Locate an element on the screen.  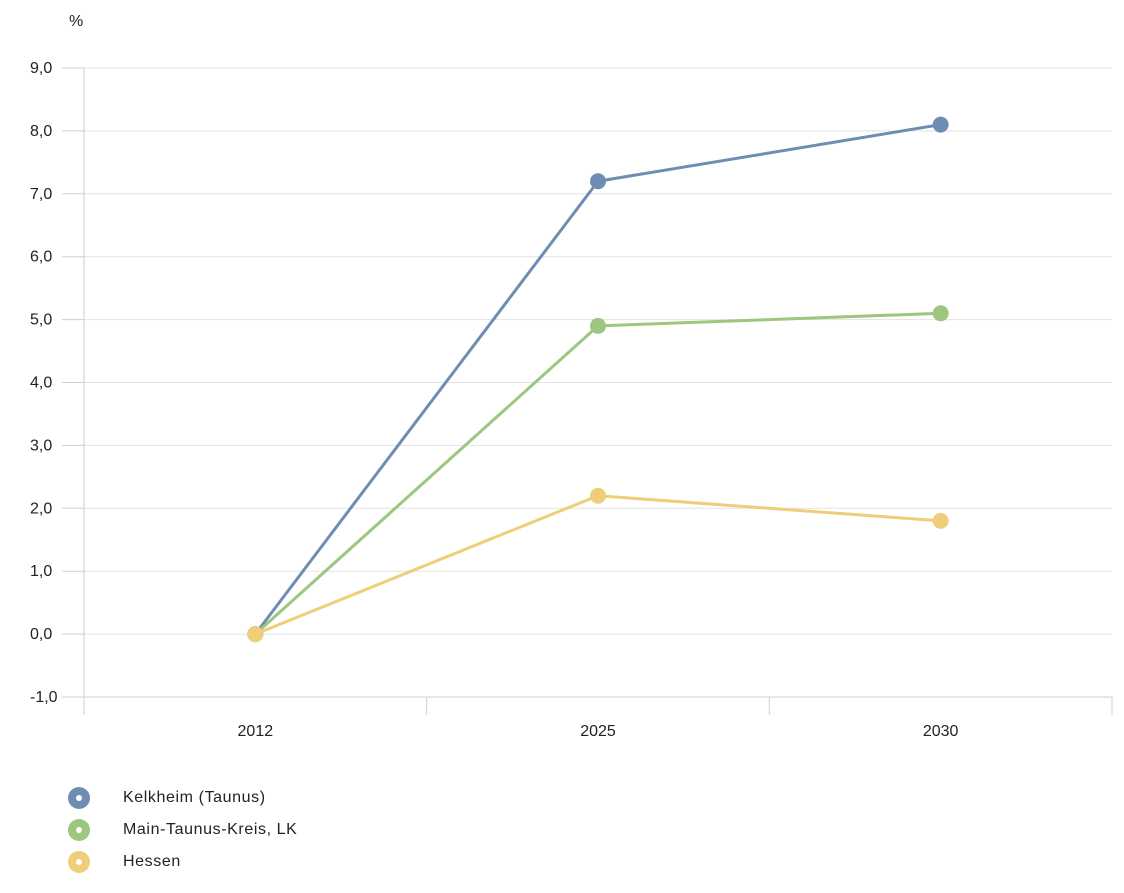
legend-item-hessen: Hessen is located at coordinates (182, 862).